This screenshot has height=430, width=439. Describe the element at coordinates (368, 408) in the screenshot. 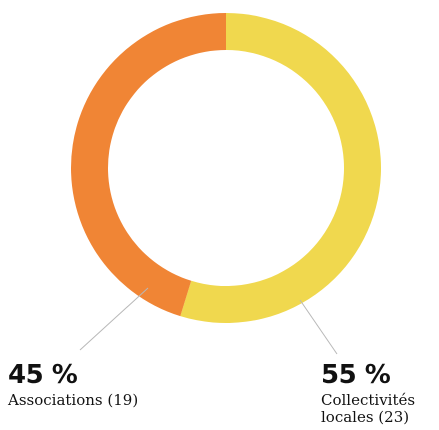

I see `slice-label-collectivites: Collectivités locales (23)` at that location.